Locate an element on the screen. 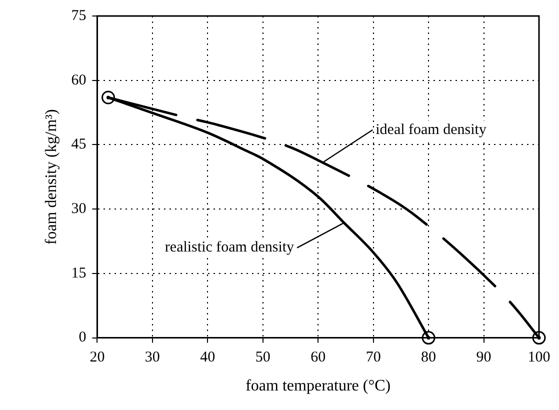 This screenshot has height=410, width=559. x-tick-label: 70 is located at coordinates (373, 358).